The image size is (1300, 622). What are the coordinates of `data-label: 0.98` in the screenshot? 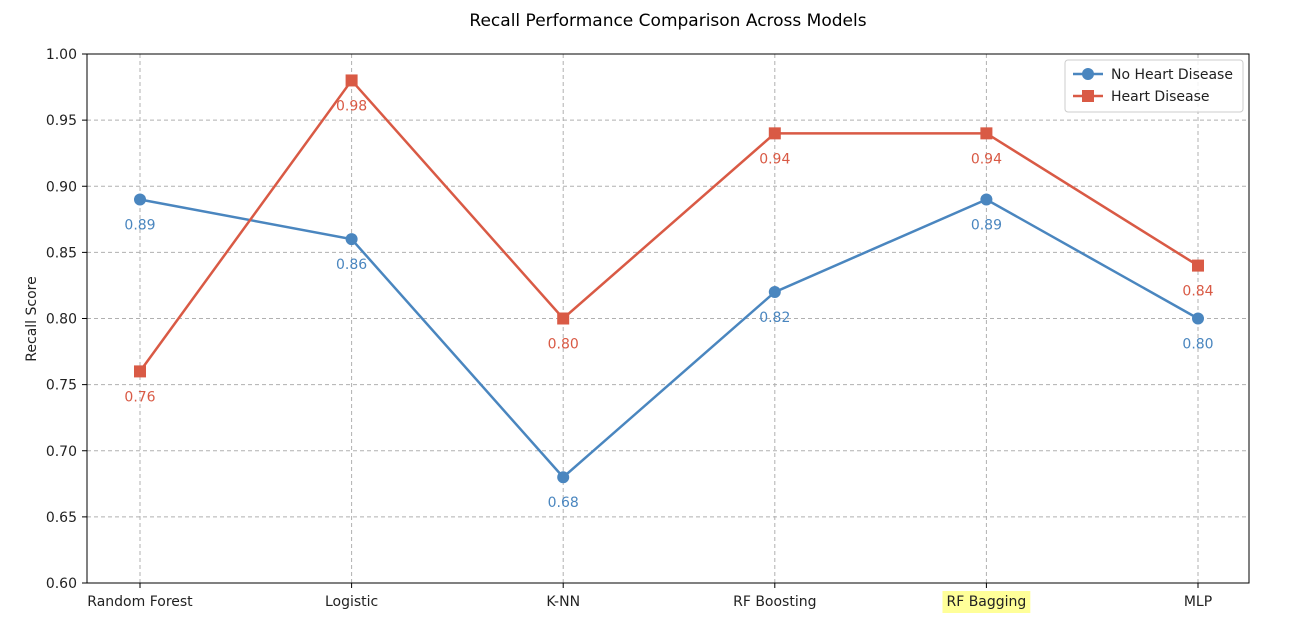 It's located at (351, 106).